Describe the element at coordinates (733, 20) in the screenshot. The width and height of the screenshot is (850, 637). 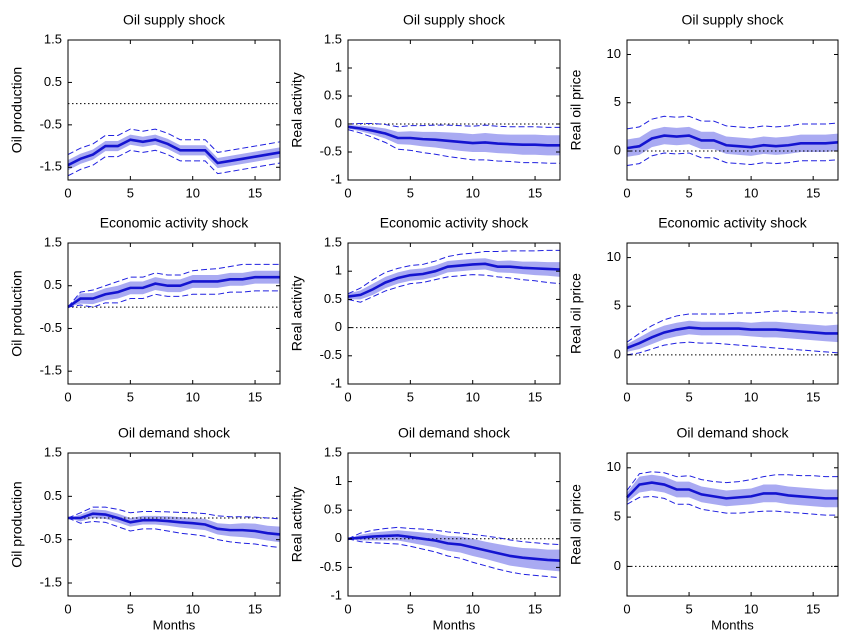
I see `chart-title: Oil supply shock` at that location.